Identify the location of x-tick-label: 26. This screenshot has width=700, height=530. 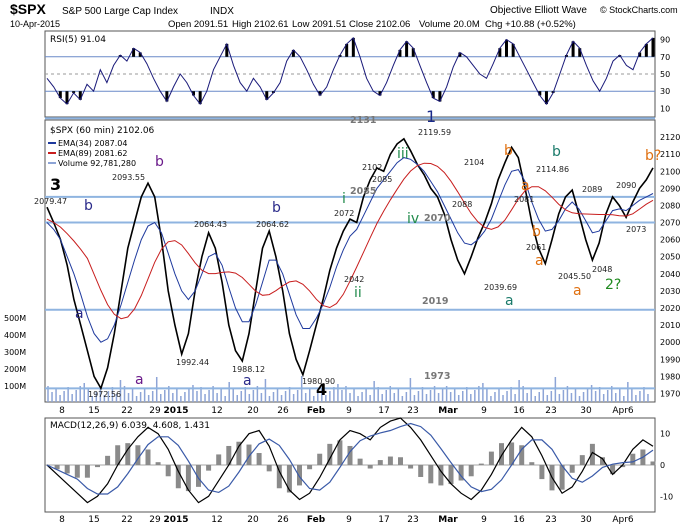
(283, 520).